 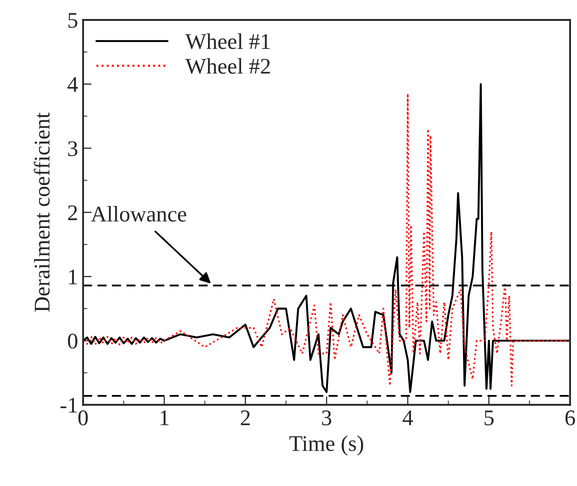 What do you see at coordinates (570, 418) in the screenshot?
I see `x-tick-label: 6` at bounding box center [570, 418].